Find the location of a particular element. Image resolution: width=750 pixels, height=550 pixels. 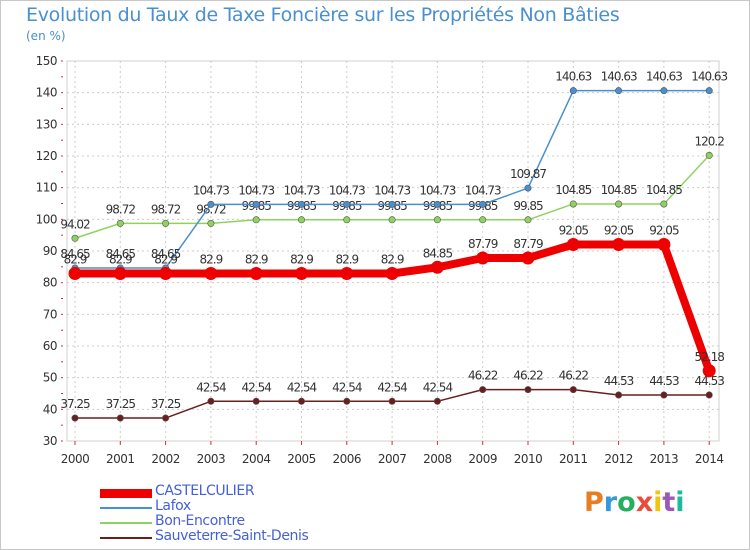

y-tick-label: 30 is located at coordinates (50, 441).